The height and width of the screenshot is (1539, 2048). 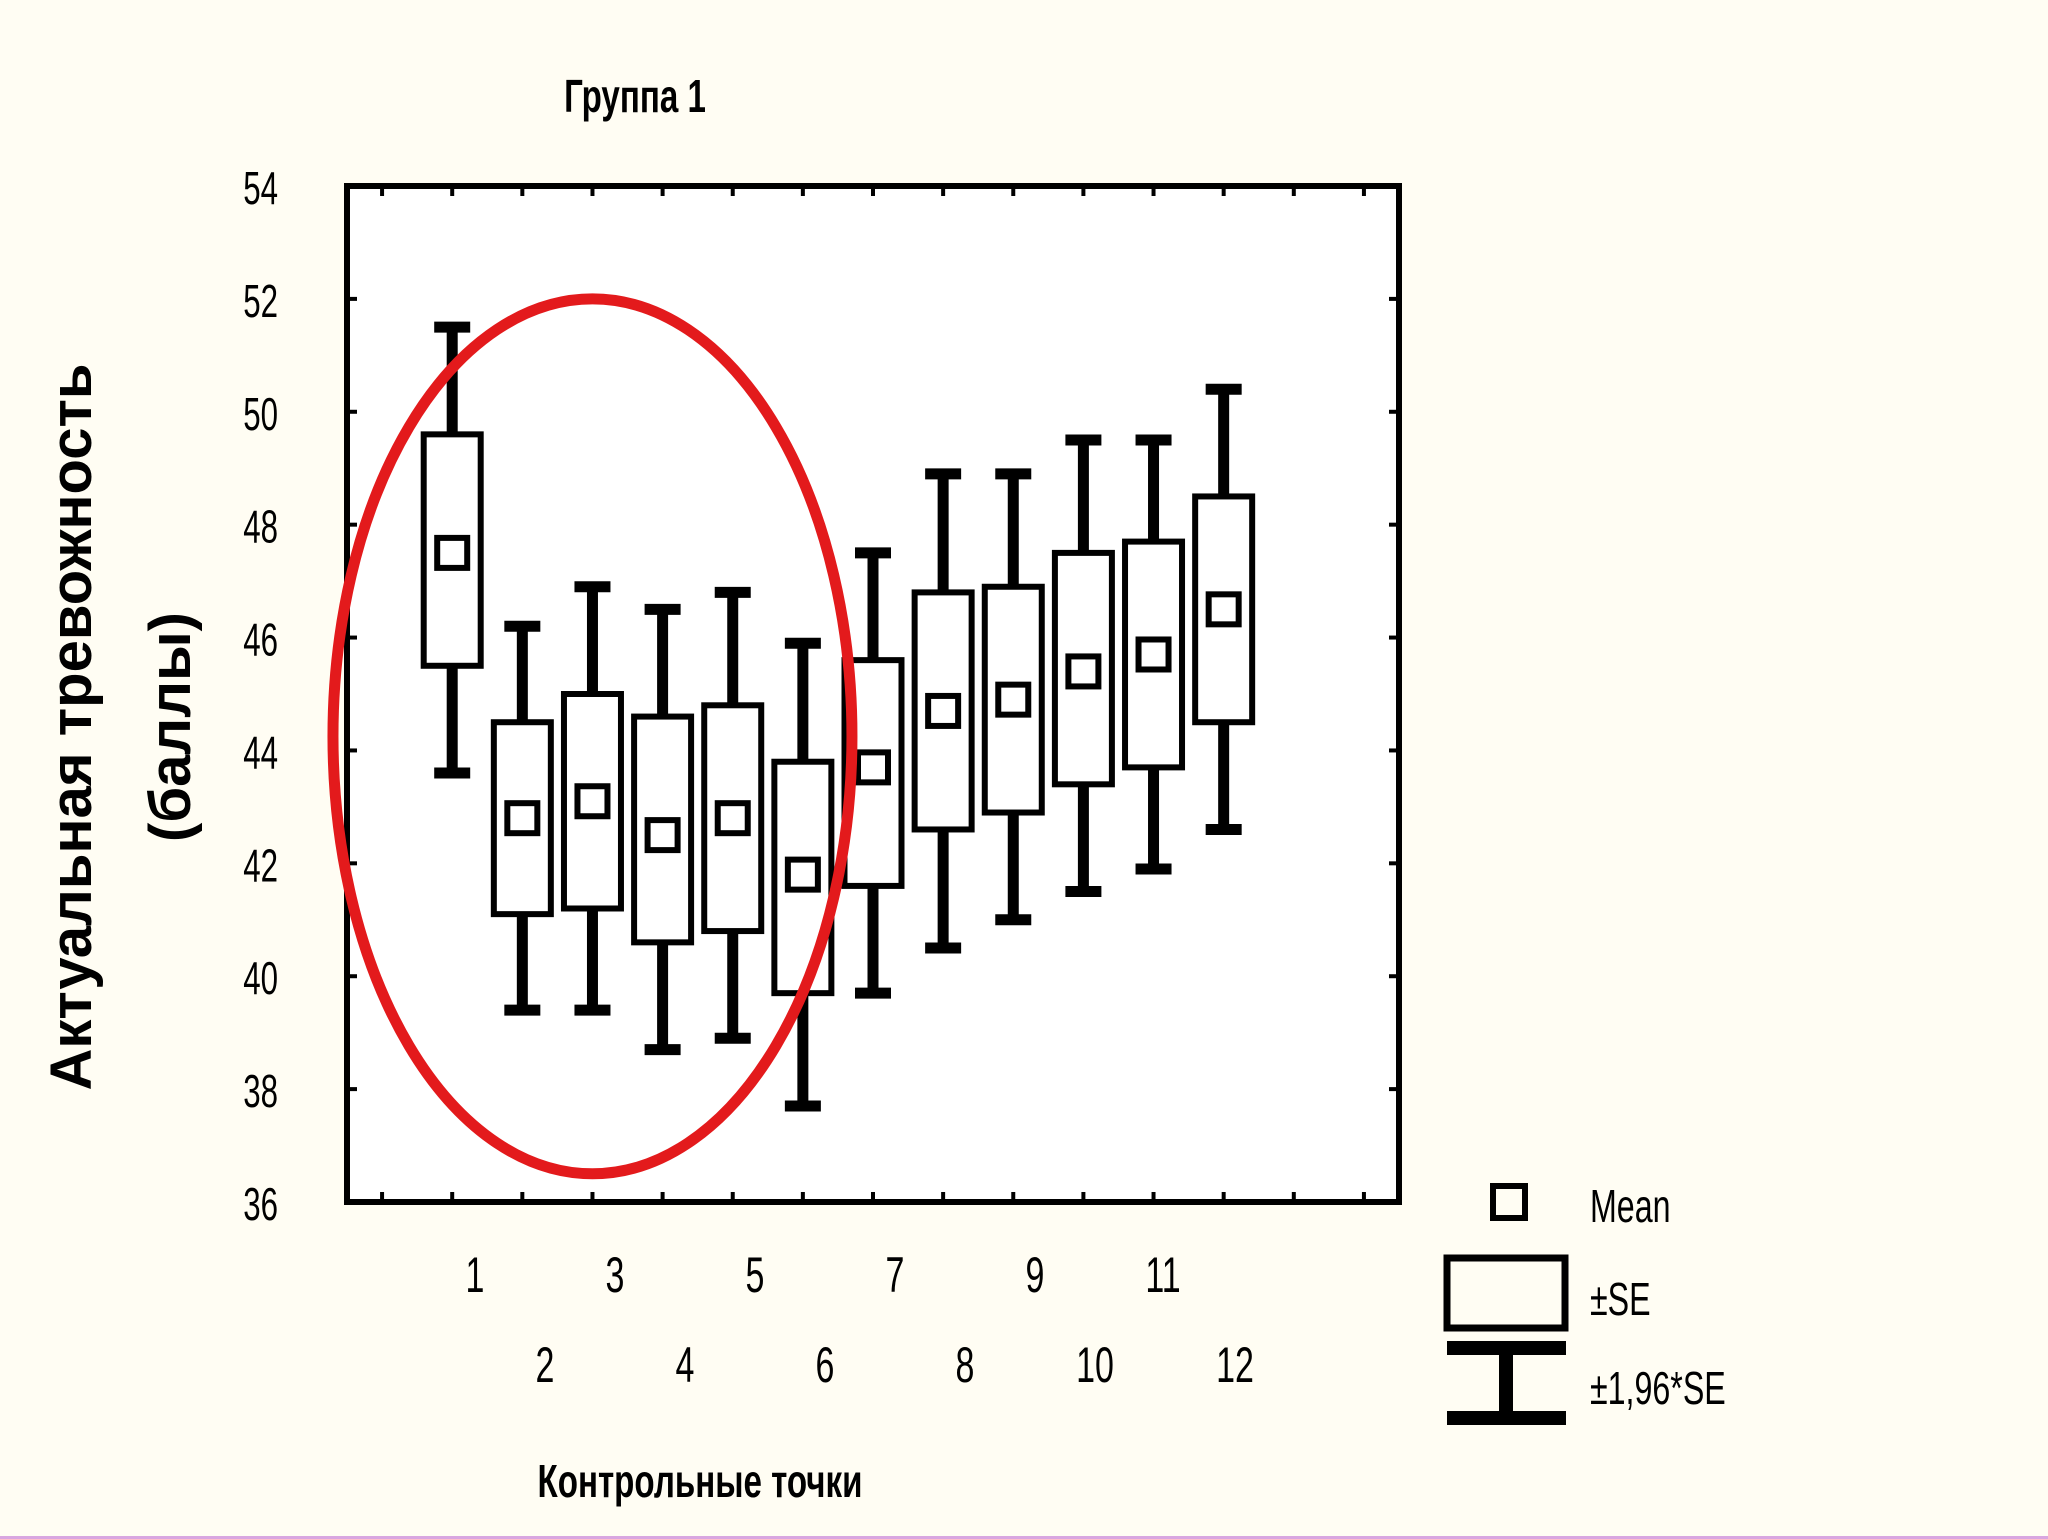 What do you see at coordinates (685, 1366) in the screenshot?
I see `x-tick-label: 4` at bounding box center [685, 1366].